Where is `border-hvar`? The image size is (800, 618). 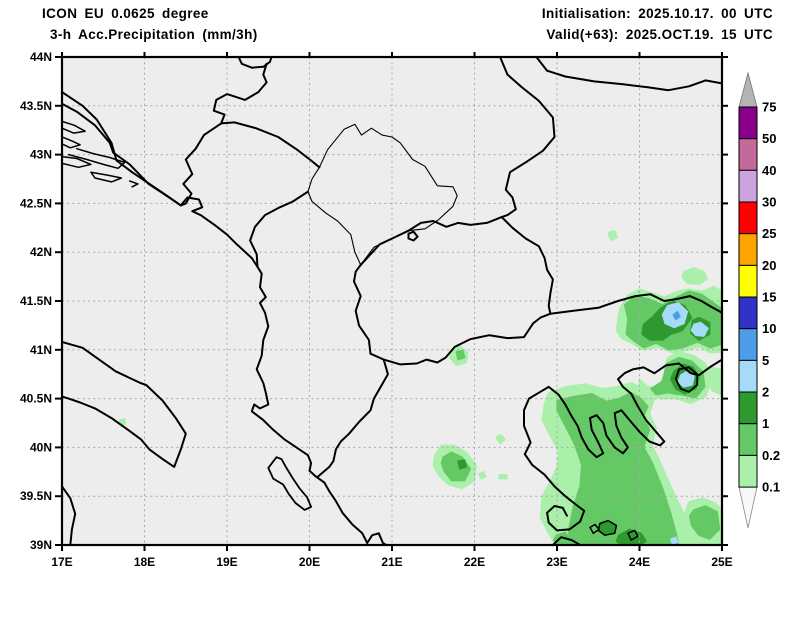
border-hvar is located at coordinates (74, 127).